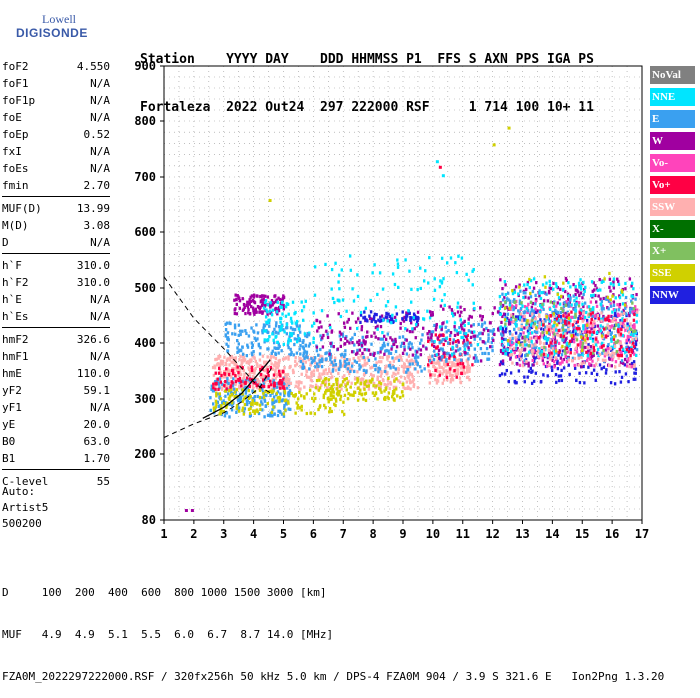 Image resolution: width=700 pixels, height=698 pixels. What do you see at coordinates (56, 66) in the screenshot?
I see `param-row: foF2 4.550` at bounding box center [56, 66].